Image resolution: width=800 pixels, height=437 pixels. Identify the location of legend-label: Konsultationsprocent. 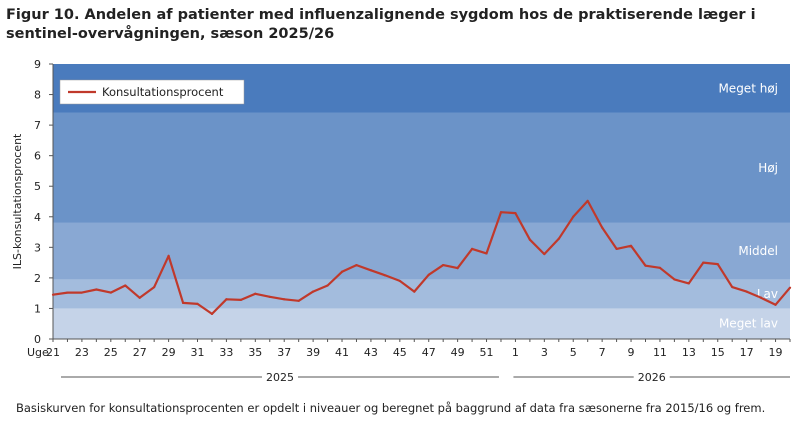
(163, 92).